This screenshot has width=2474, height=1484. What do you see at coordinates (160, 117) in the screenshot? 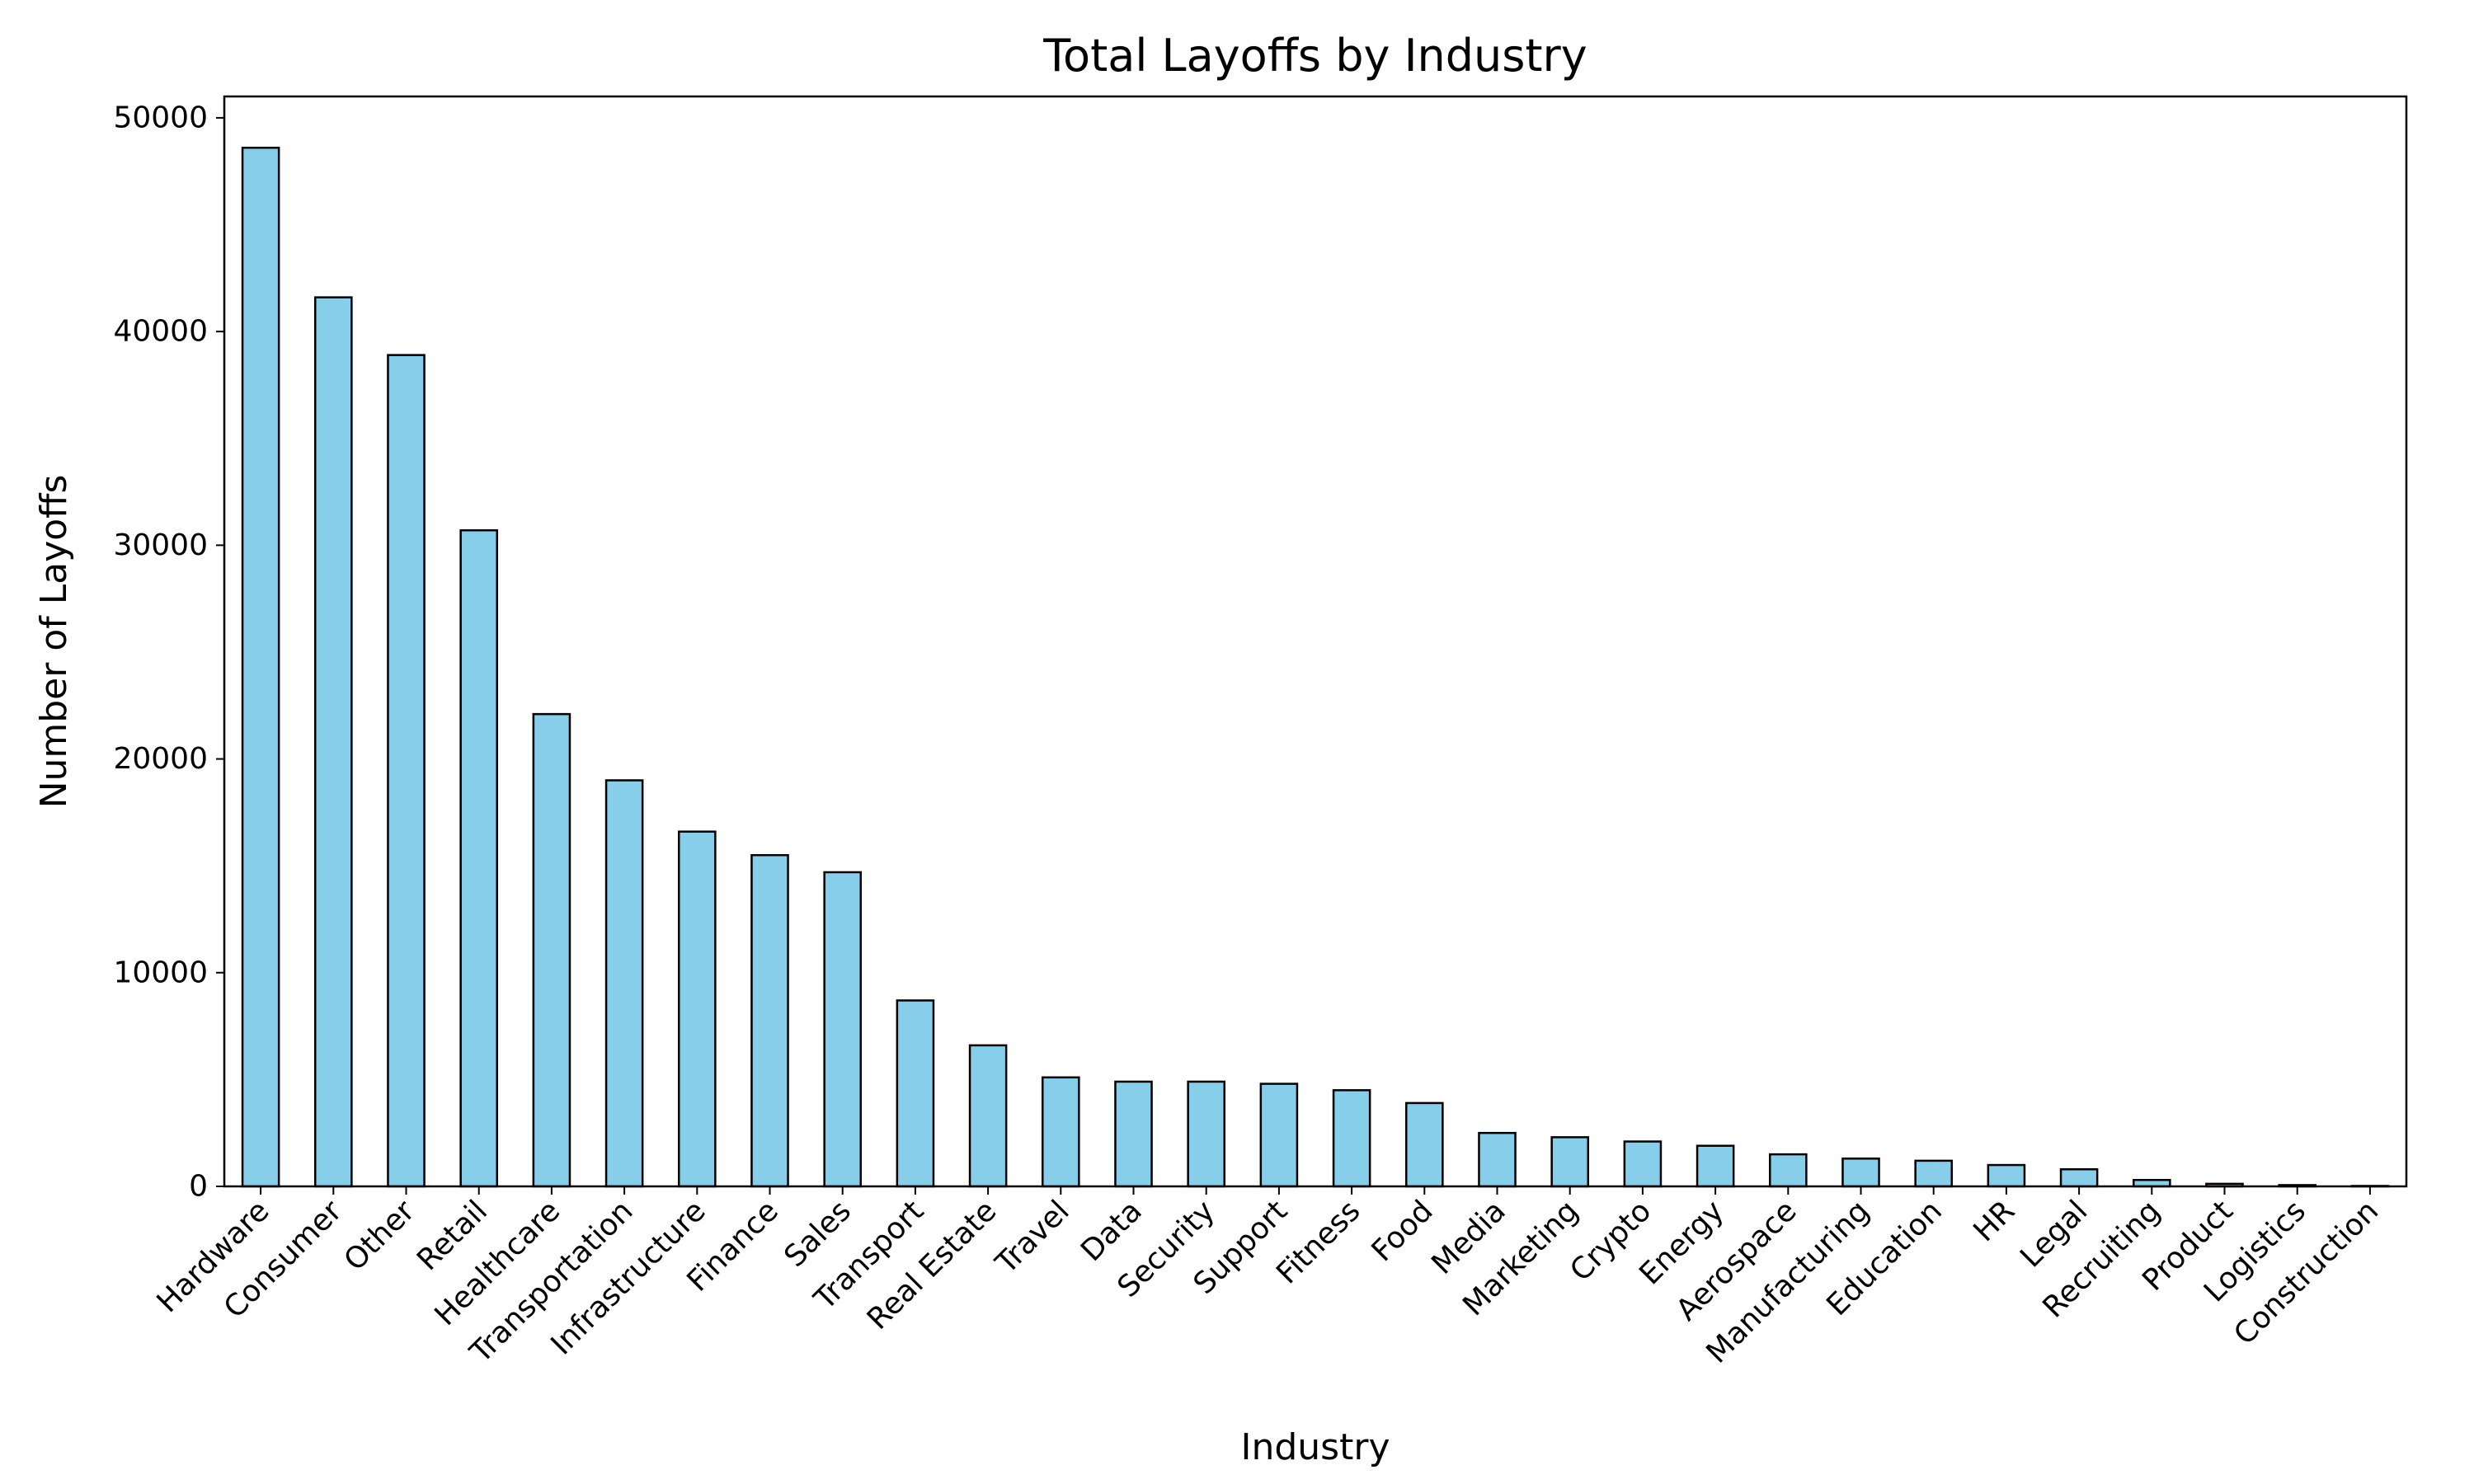
I see `y-tick-label: 50000` at bounding box center [160, 117].